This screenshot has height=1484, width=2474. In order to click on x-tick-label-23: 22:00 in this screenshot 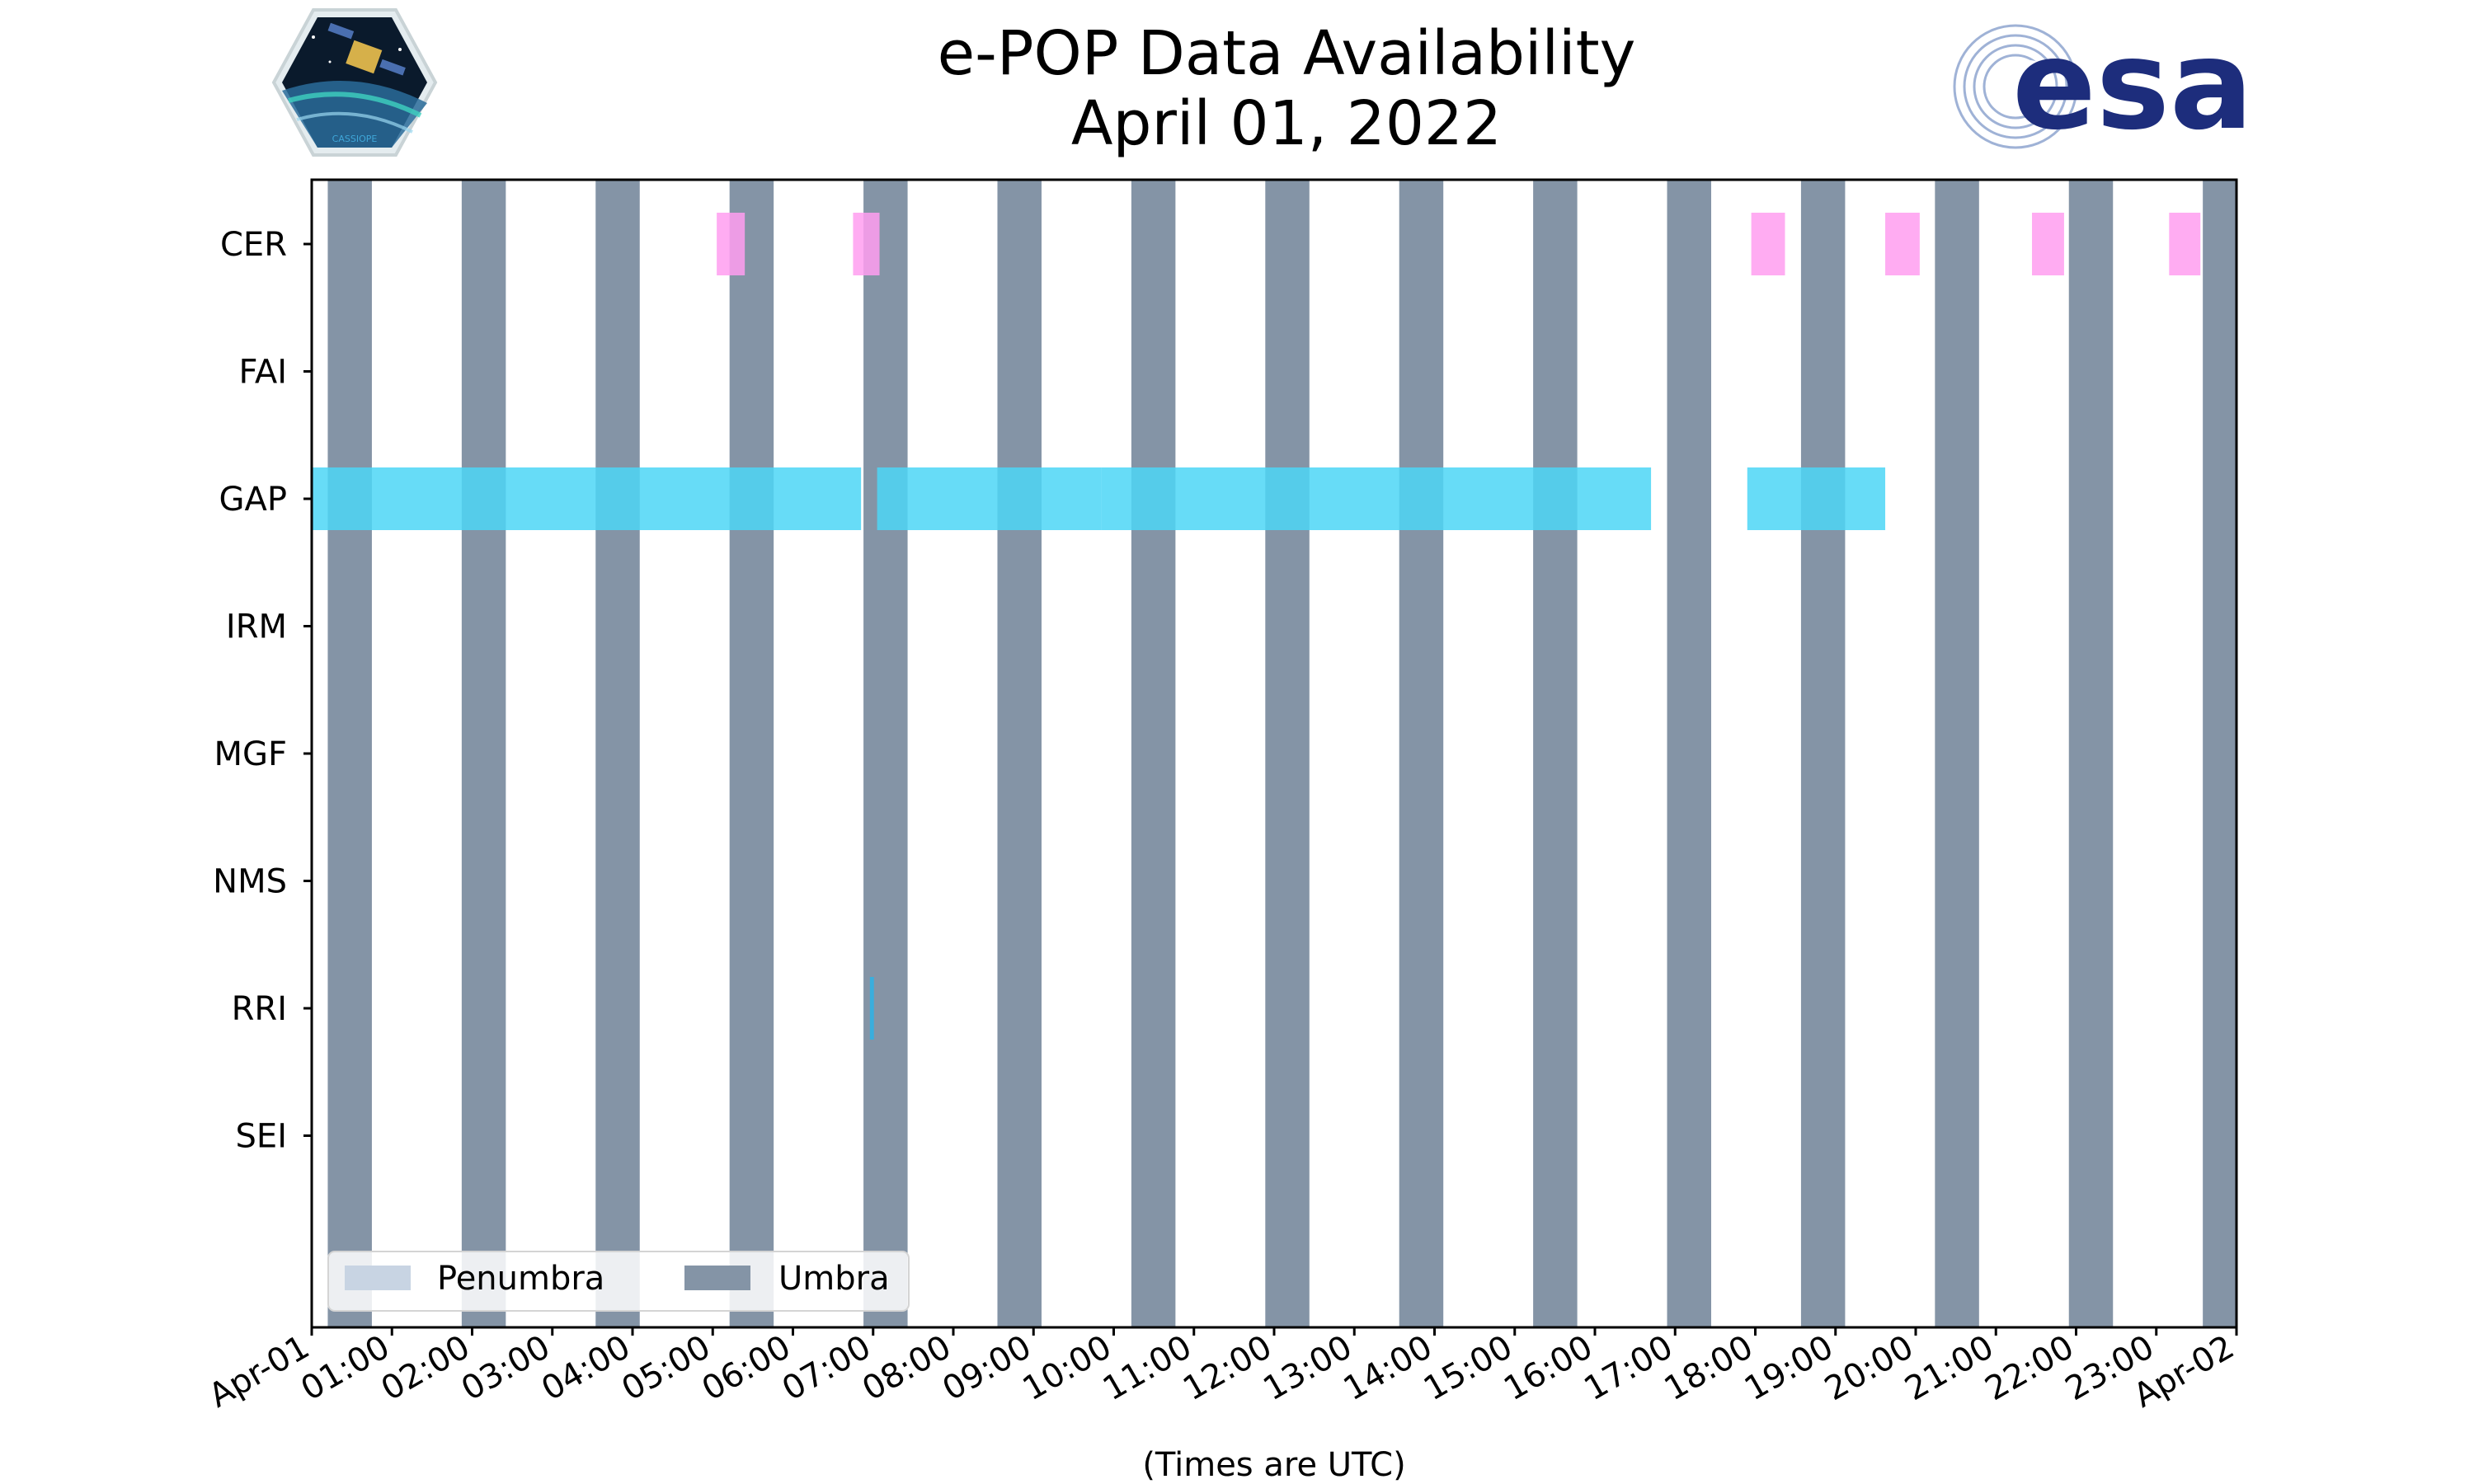, I will do `click(2030, 1368)`.